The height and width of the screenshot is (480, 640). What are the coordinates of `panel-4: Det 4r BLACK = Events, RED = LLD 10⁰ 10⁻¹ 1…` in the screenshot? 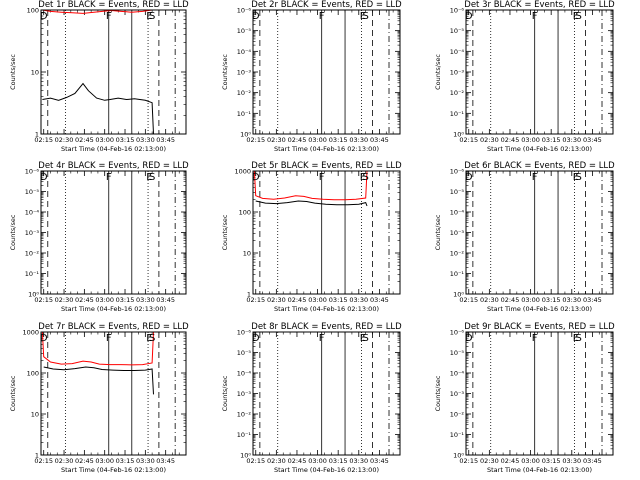 It's located at (99, 237).